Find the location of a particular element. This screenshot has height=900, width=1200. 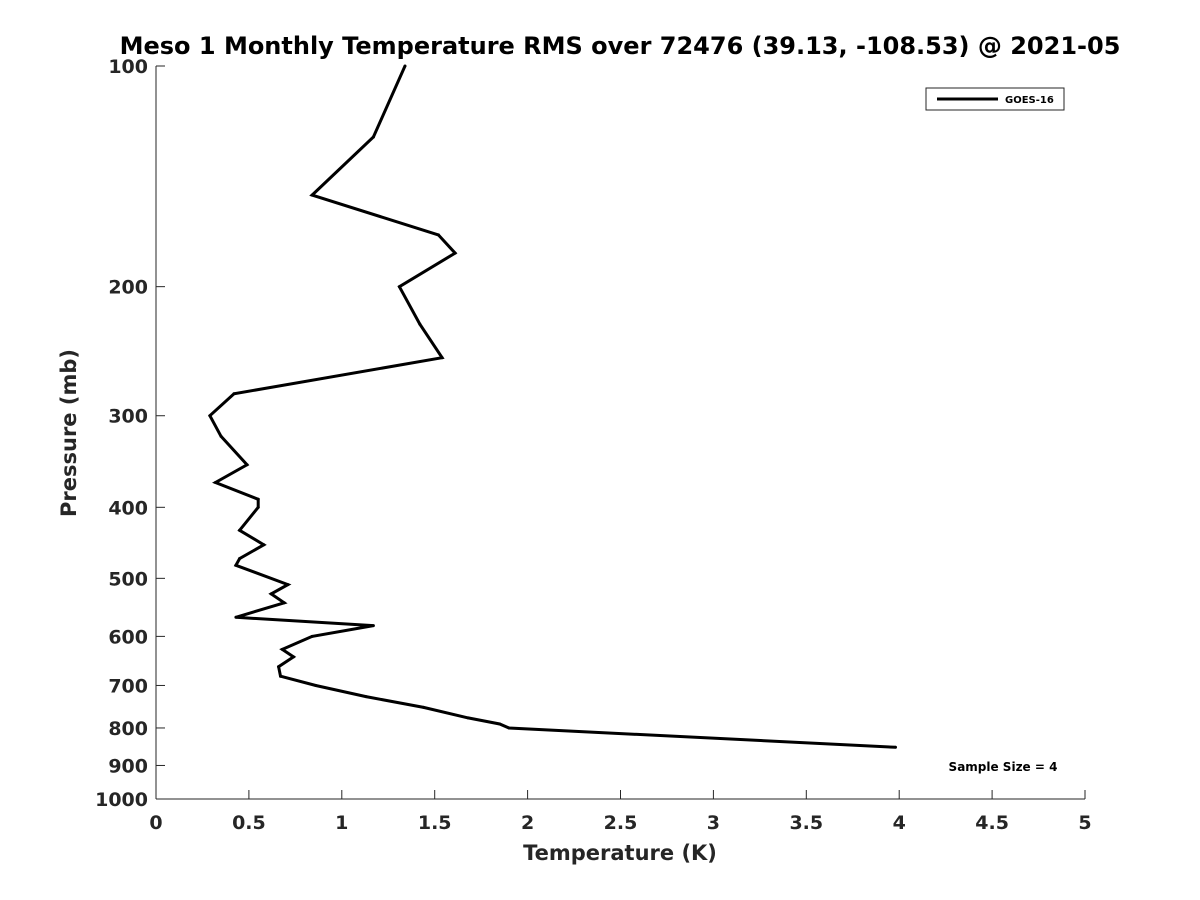

x-tick-label: 5 is located at coordinates (1084, 823).